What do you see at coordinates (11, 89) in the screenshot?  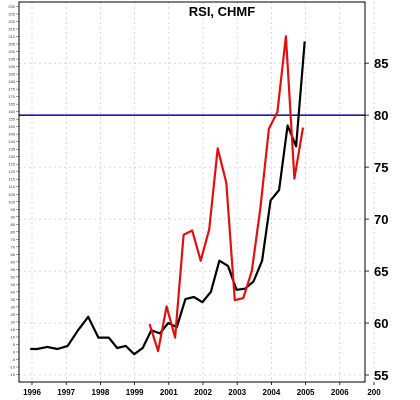 I see `left-tick-label: 175` at bounding box center [11, 89].